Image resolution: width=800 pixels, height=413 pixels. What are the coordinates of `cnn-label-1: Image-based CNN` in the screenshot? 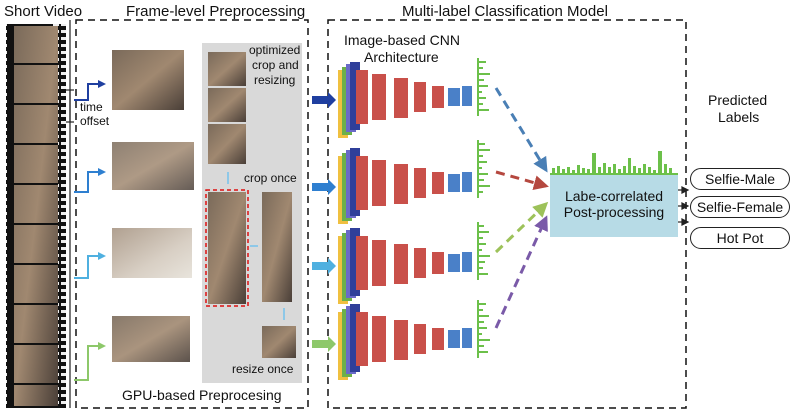 It's located at (402, 40).